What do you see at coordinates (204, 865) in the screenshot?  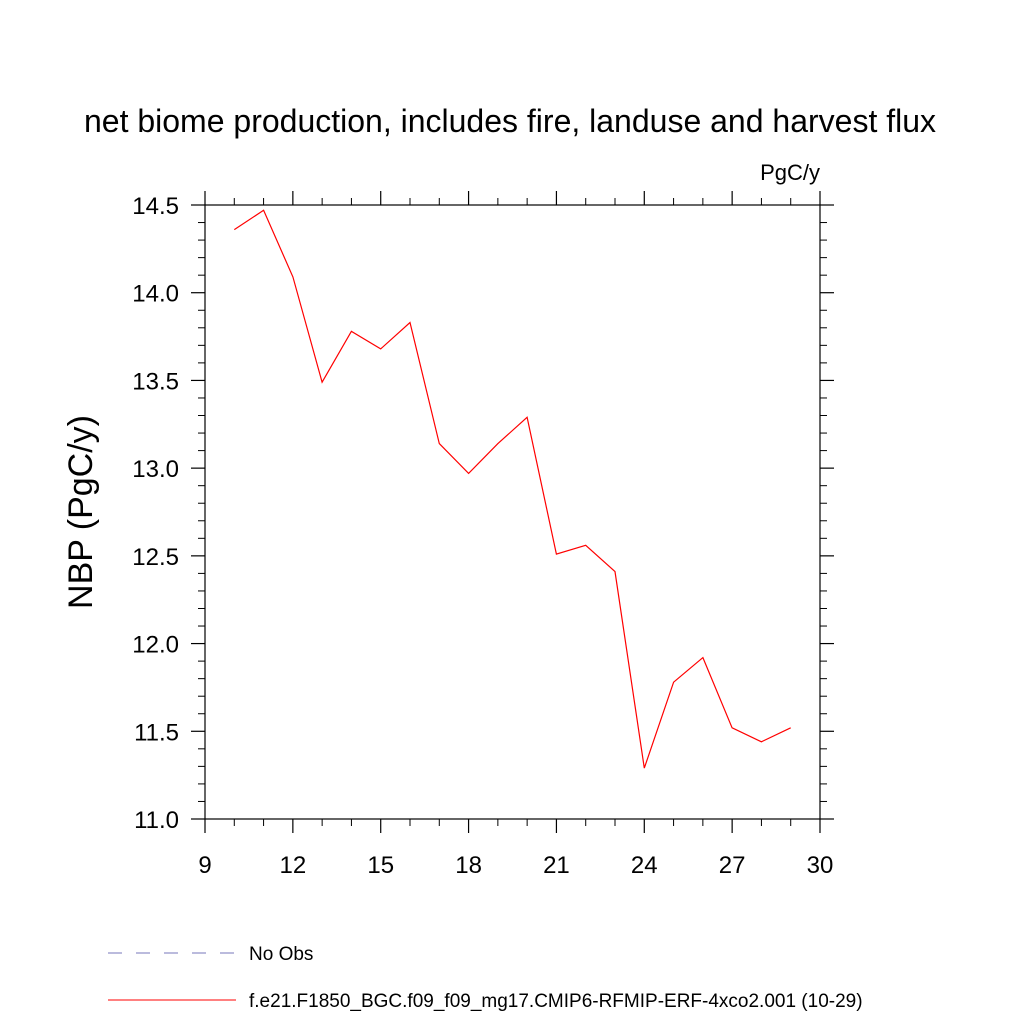 I see `x-tick-label: 9` at bounding box center [204, 865].